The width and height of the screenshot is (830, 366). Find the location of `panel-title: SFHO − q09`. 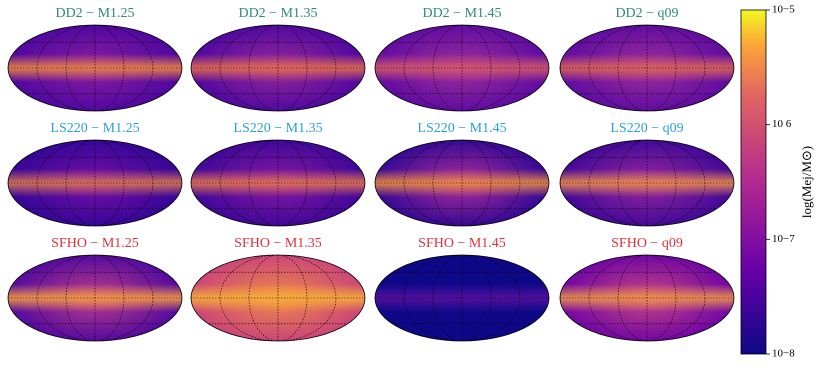

panel-title: SFHO − q09 is located at coordinates (647, 243).